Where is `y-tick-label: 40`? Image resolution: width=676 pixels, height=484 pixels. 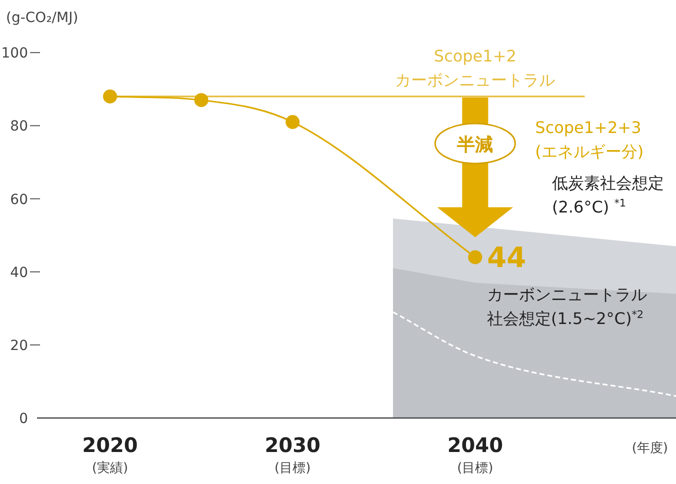
y-tick-label: 40 is located at coordinates (19, 272).